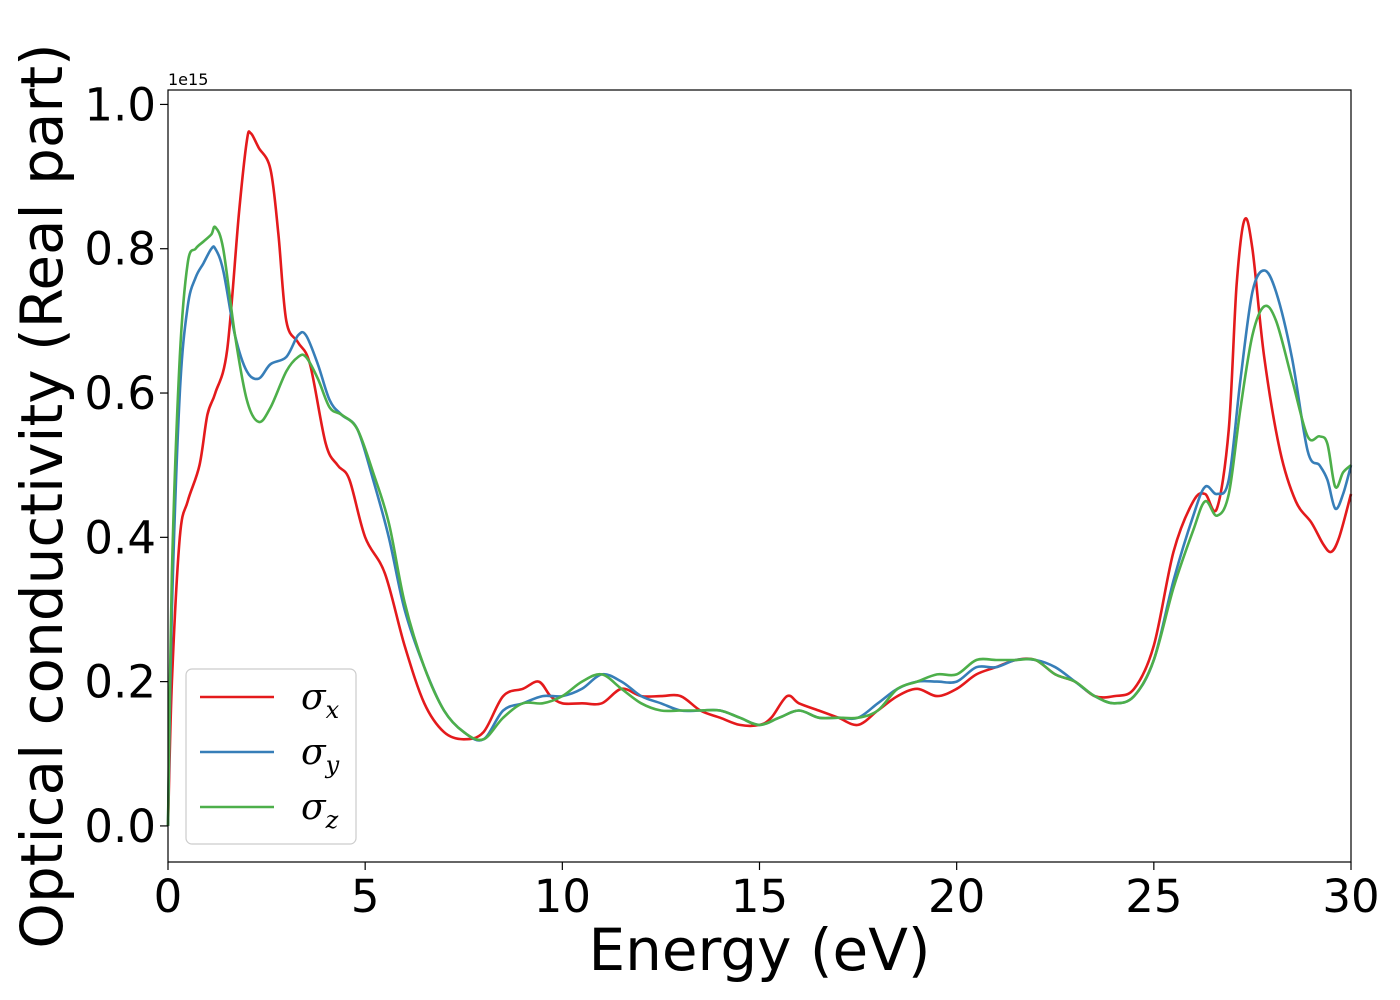 The image size is (1400, 1000). I want to click on y-axis: 0.0 0.2 0.4 0.6 0.8 1.0, so click(126, 465).